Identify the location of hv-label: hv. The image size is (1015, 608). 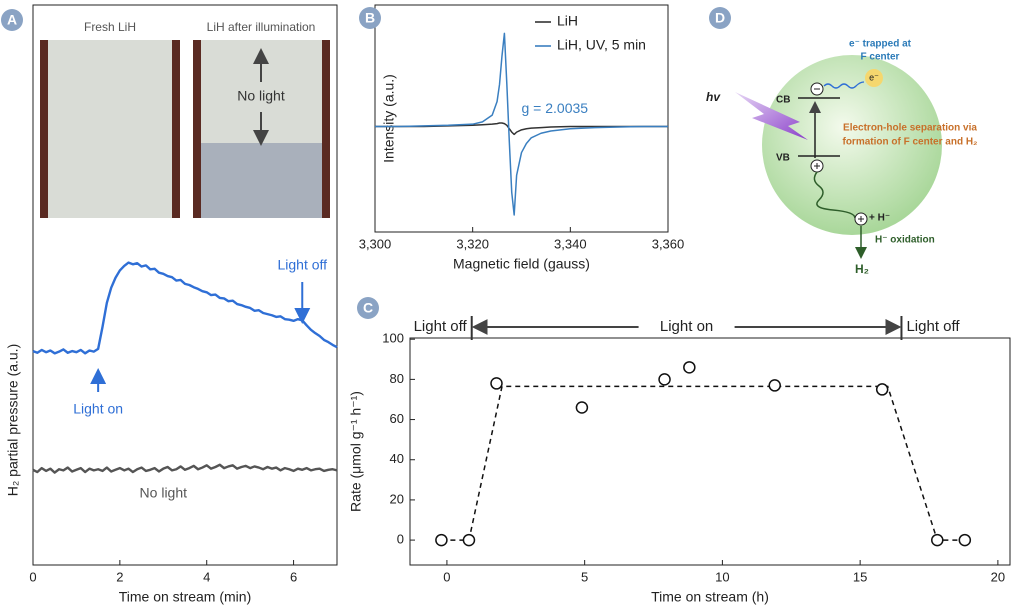
(713, 97).